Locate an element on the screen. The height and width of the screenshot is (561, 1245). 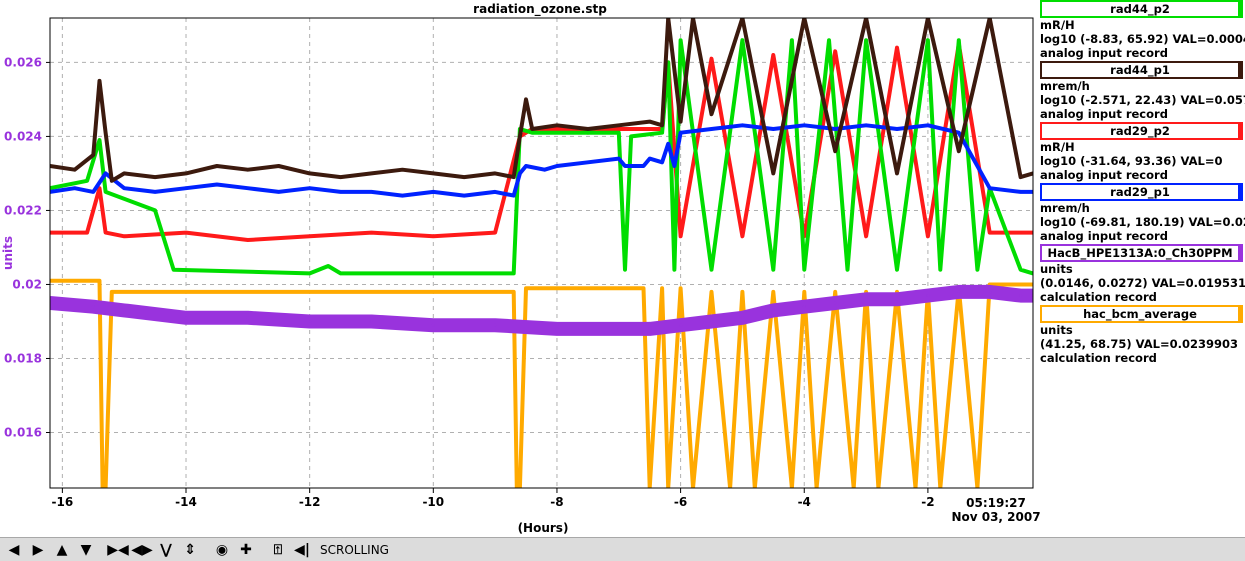
zoom-in-vertical-icon: ⇕ is located at coordinates (190, 549).